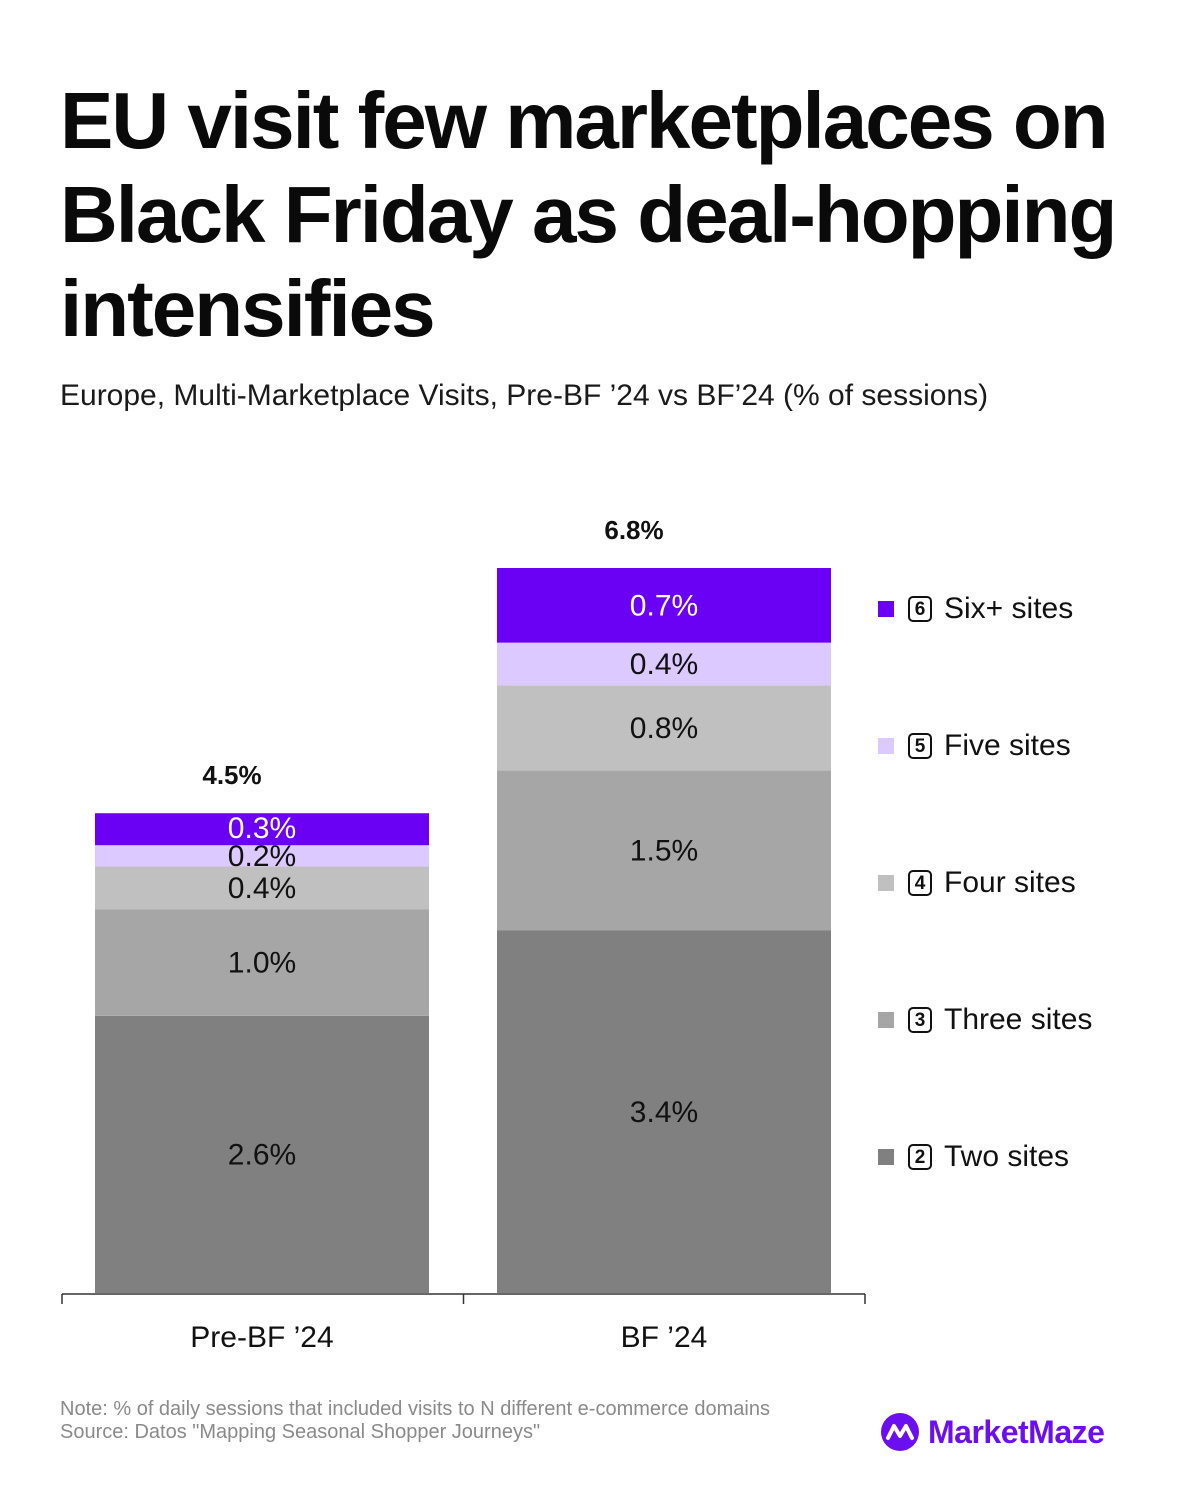 The width and height of the screenshot is (1200, 1500). What do you see at coordinates (1007, 1156) in the screenshot?
I see `legend-label: Two sites` at bounding box center [1007, 1156].